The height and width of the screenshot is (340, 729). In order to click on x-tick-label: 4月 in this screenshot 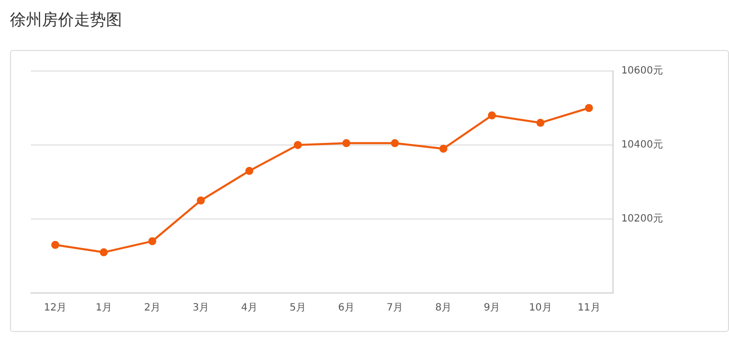, I will do `click(249, 308)`.